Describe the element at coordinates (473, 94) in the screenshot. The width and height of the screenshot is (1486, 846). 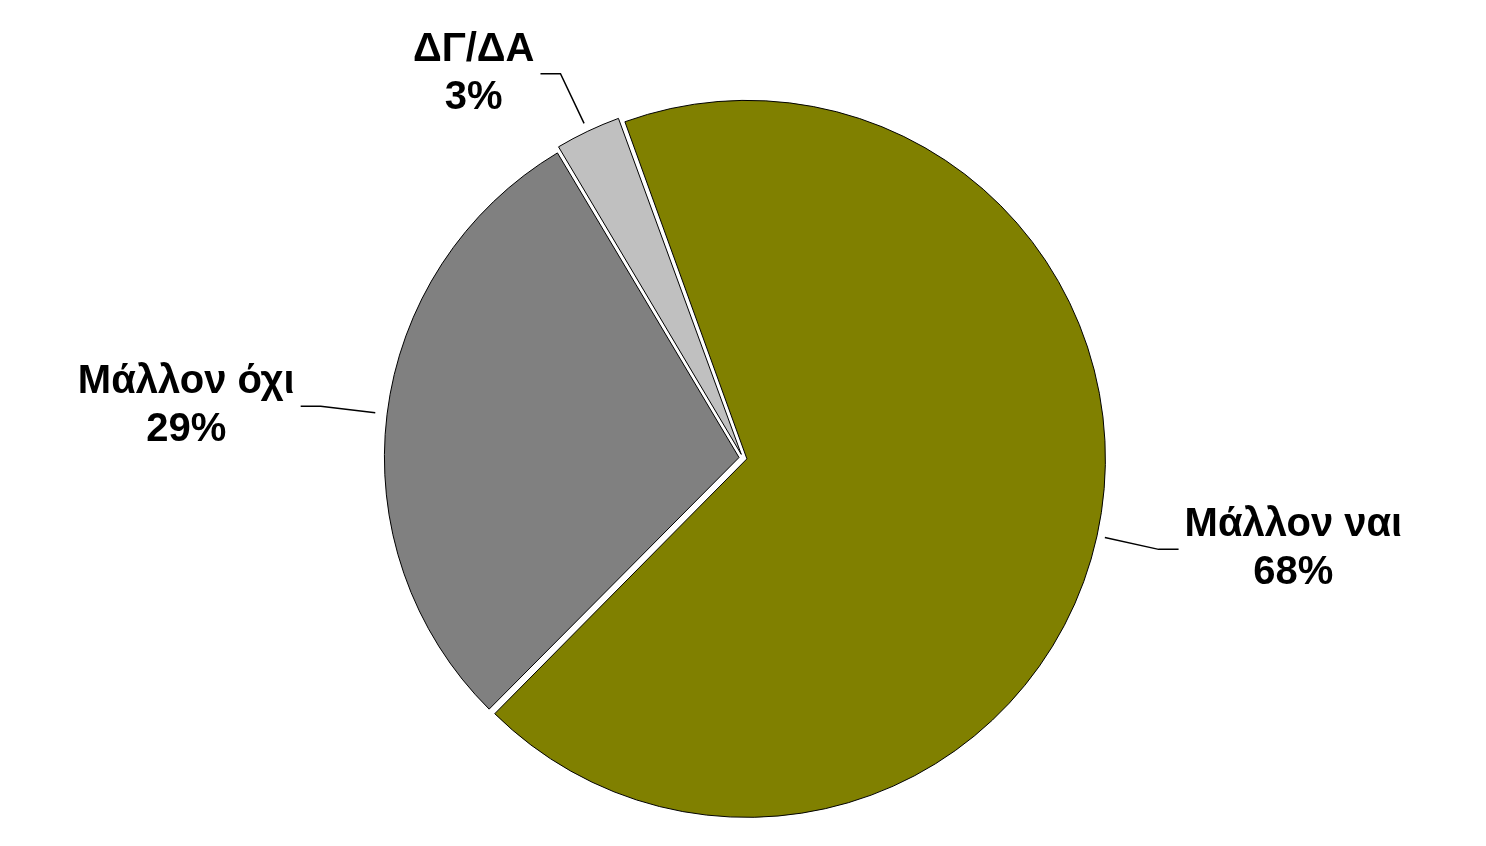
I see `data-label: 3%` at that location.